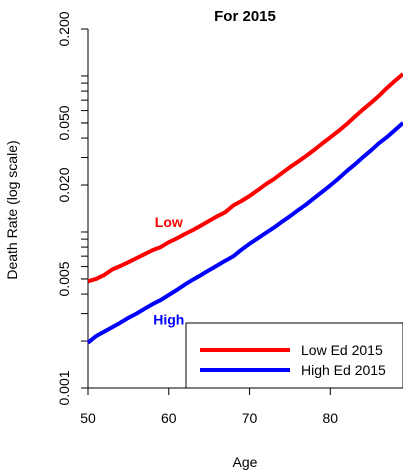 This screenshot has height=473, width=403. What do you see at coordinates (64, 184) in the screenshot?
I see `y-tick-label: 0.020` at bounding box center [64, 184].